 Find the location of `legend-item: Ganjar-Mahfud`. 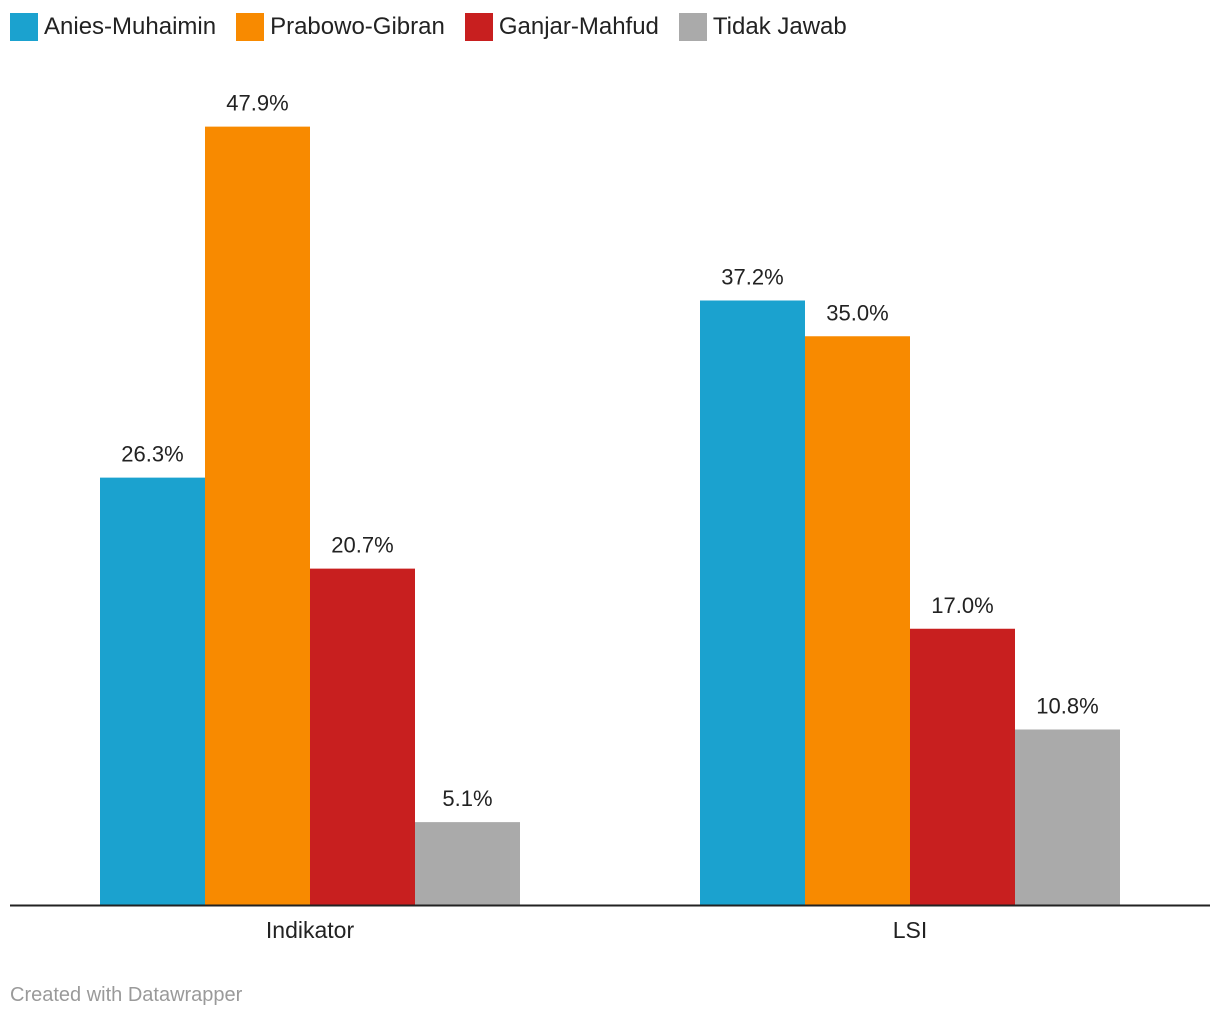

legend-item: Ganjar-Mahfud is located at coordinates (561, 27).